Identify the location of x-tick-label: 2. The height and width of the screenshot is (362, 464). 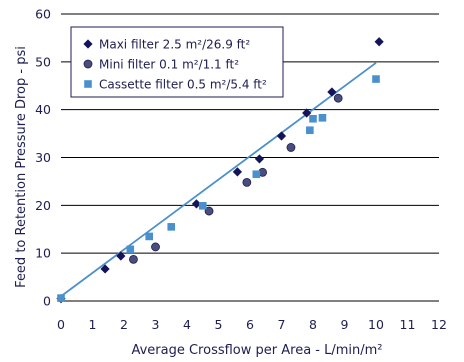
(124, 324).